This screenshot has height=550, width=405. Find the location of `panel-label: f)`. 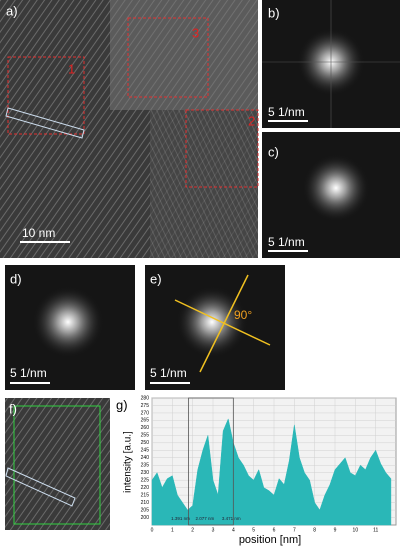

panel-label: f) is located at coordinates (13, 408).